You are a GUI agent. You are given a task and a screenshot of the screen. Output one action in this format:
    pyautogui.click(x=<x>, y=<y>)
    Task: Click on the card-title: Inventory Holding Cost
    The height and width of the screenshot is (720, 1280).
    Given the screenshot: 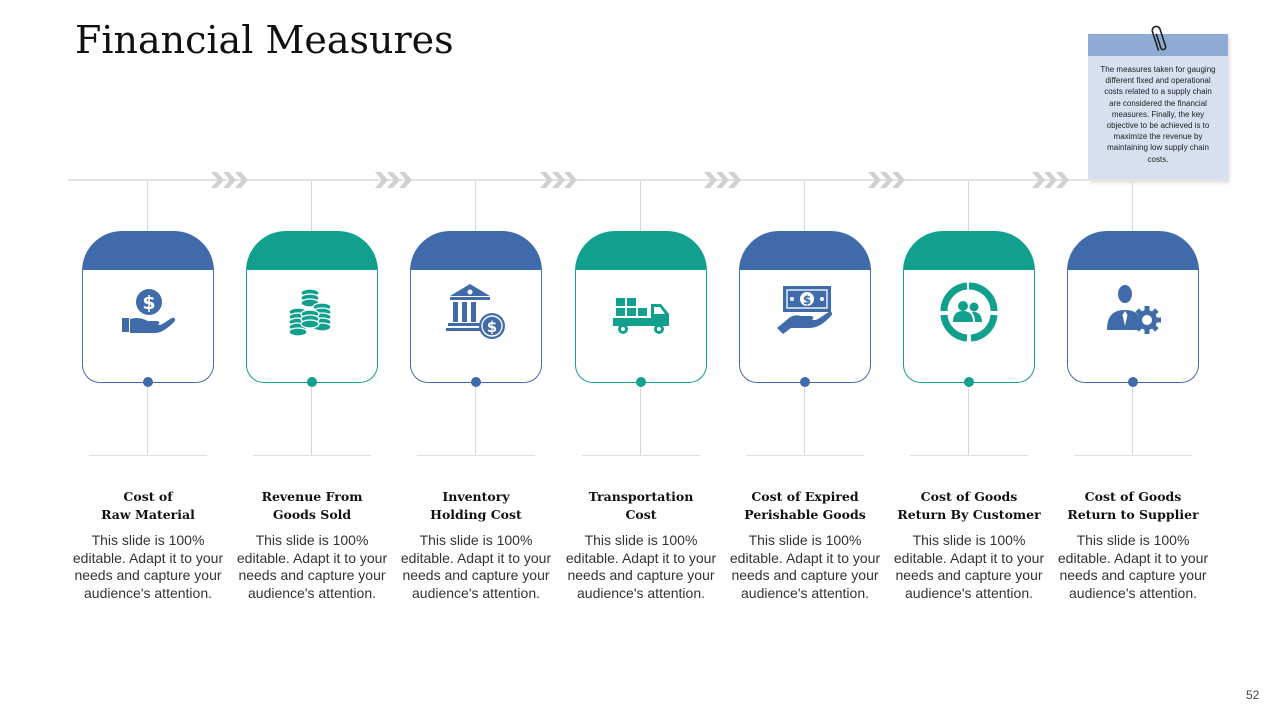 What is the action you would take?
    pyautogui.click(x=476, y=505)
    